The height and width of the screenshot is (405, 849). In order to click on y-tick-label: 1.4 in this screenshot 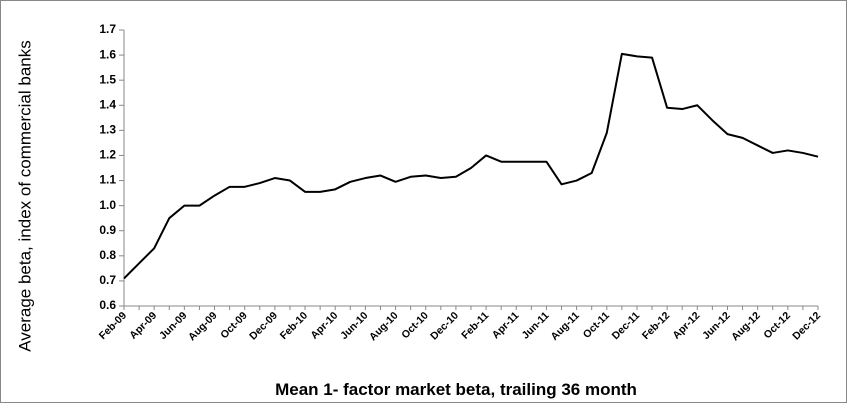, I will do `click(107, 104)`.